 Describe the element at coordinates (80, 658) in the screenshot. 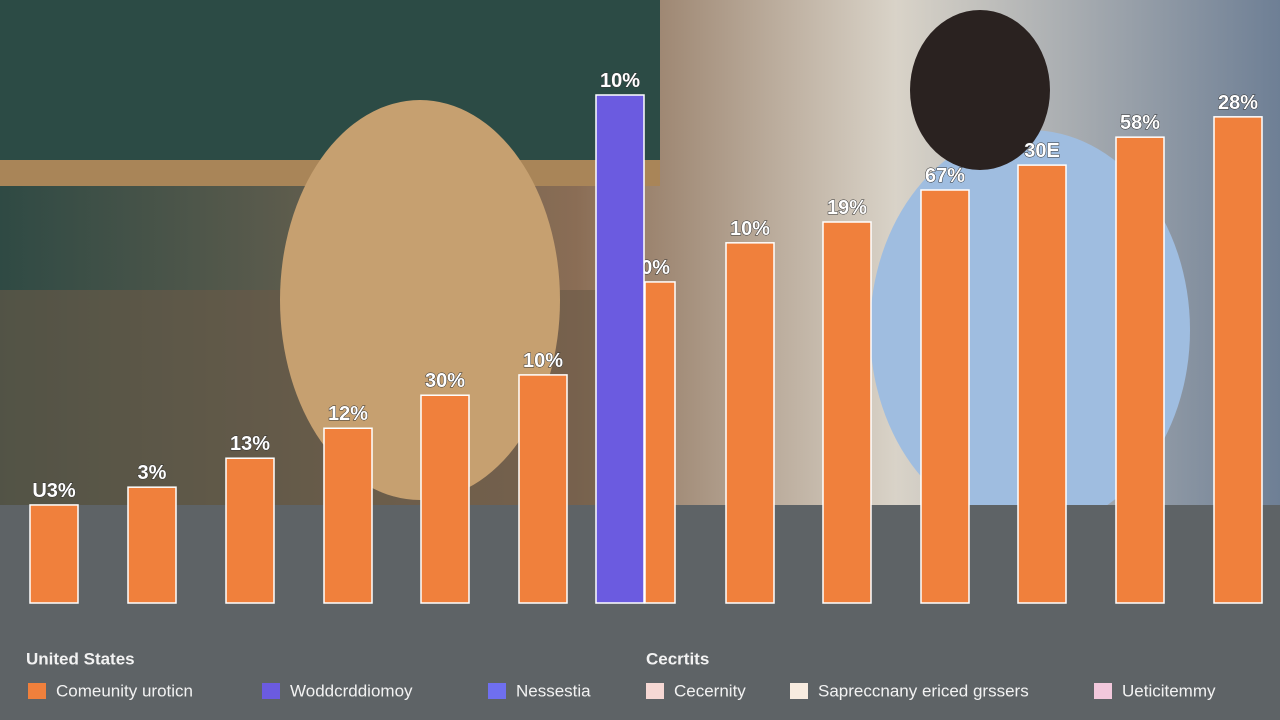

I see `legend-title: United States` at that location.